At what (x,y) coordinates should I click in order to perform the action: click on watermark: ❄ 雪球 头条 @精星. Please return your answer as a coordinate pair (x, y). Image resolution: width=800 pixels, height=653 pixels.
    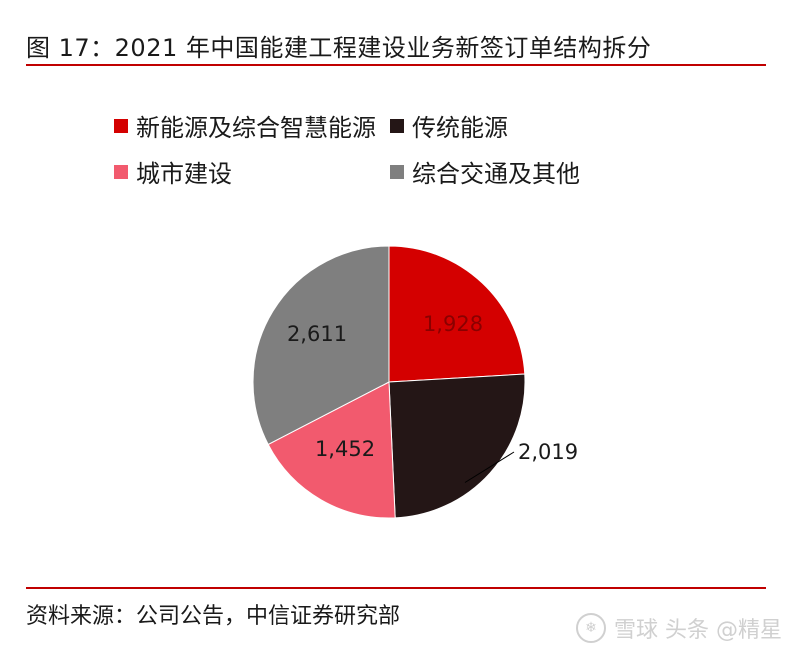
    Looking at the image, I should click on (679, 628).